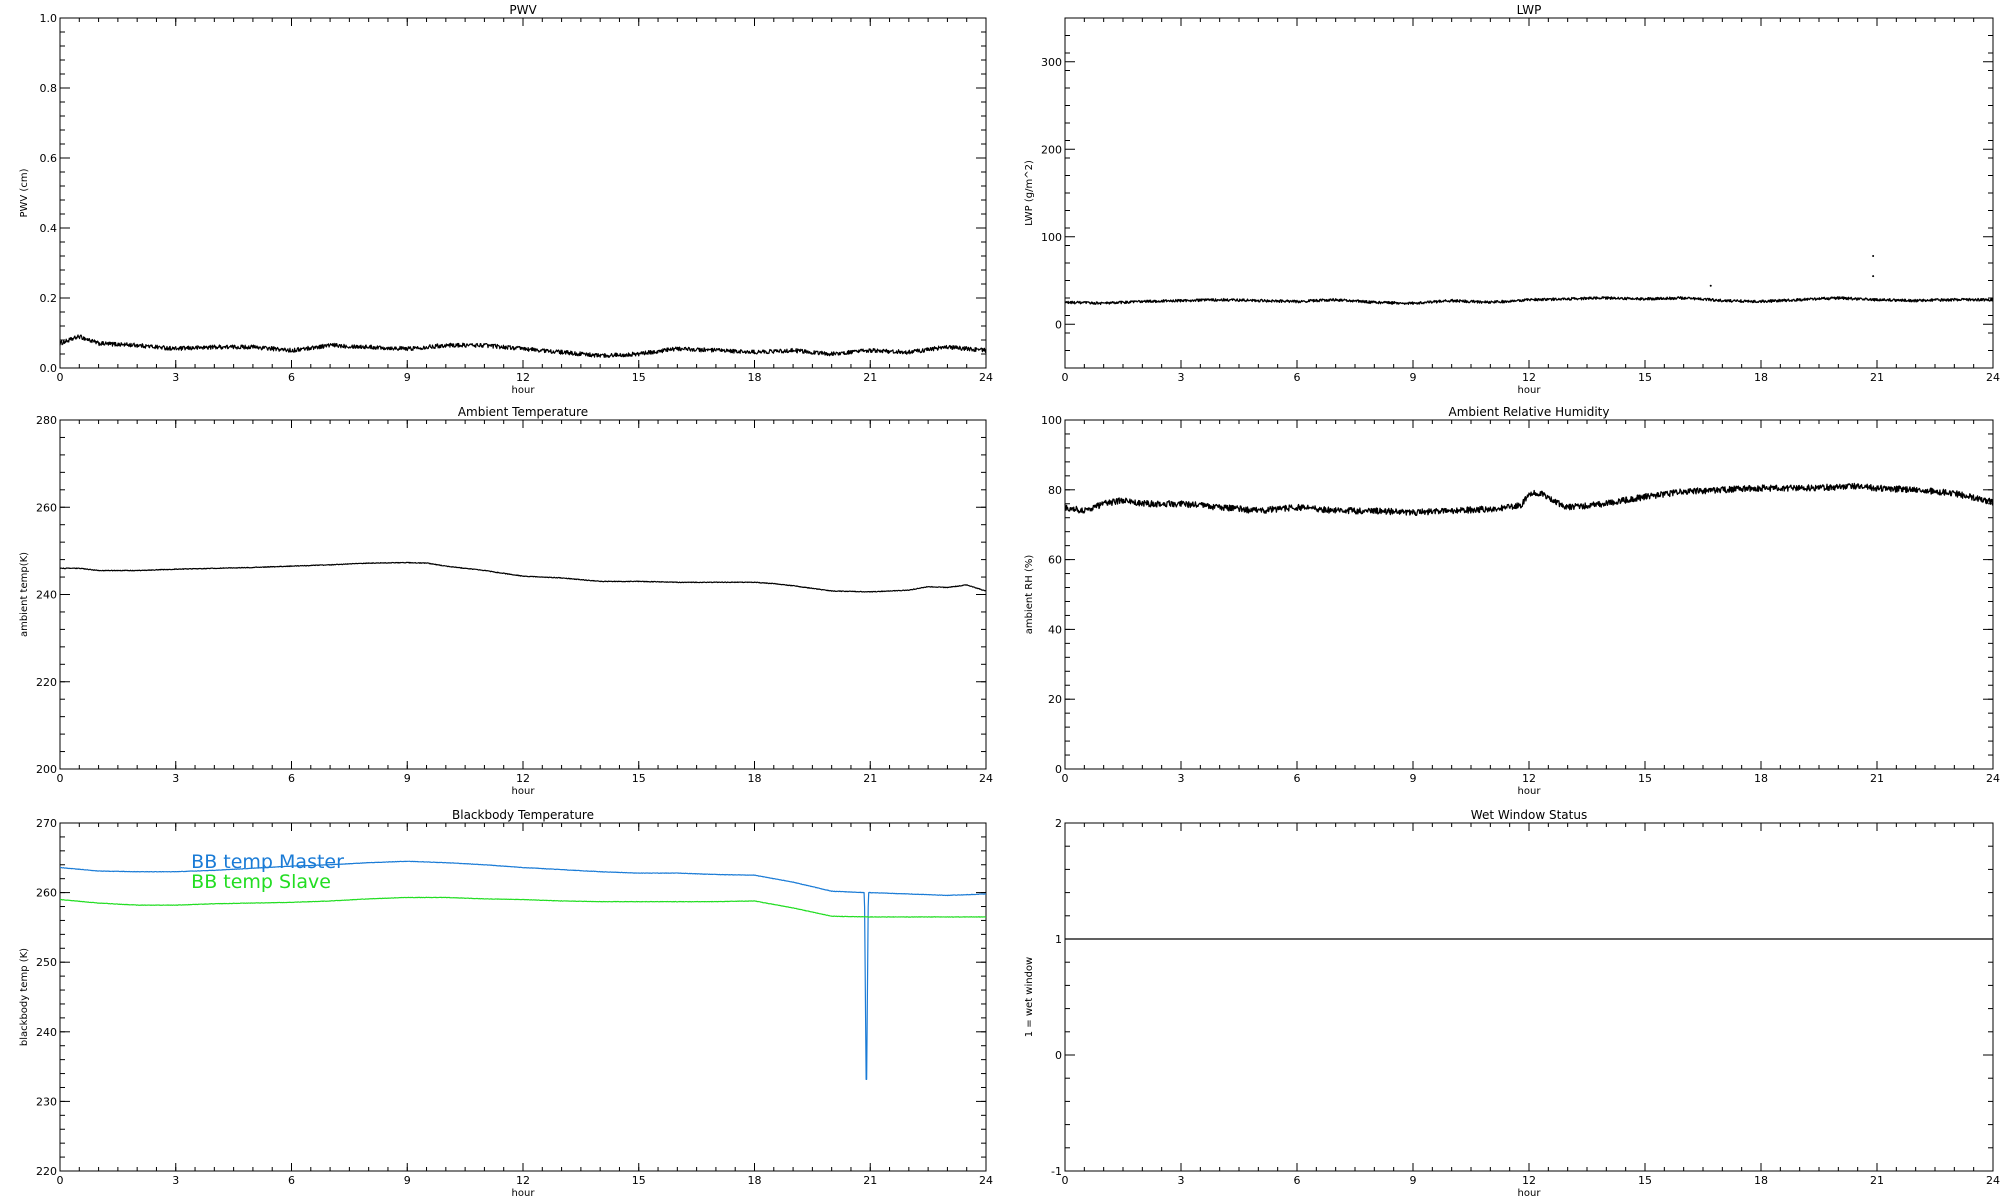 This screenshot has width=2000, height=1200. I want to click on y-tick-label: 250, so click(46, 962).